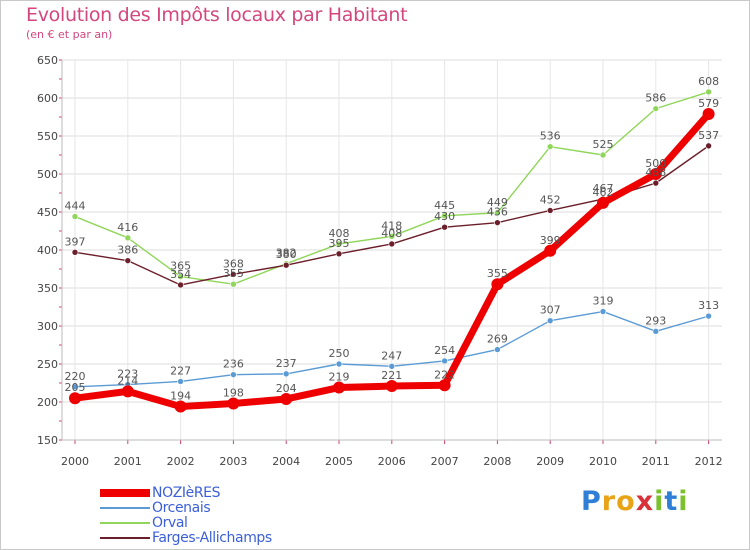  What do you see at coordinates (550, 240) in the screenshot?
I see `data-label: 399` at bounding box center [550, 240].